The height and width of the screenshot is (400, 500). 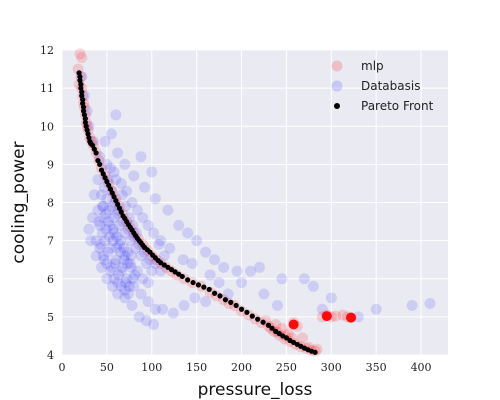 I want to click on legend-marker-pareto-front, so click(x=337, y=106).